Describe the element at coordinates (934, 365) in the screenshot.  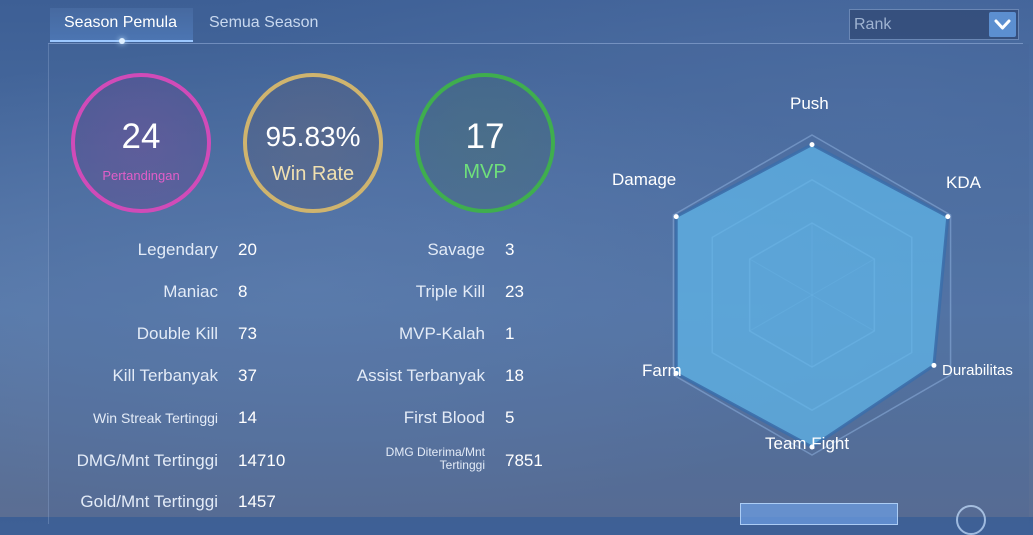
I see `radar-point-durabilitas` at that location.